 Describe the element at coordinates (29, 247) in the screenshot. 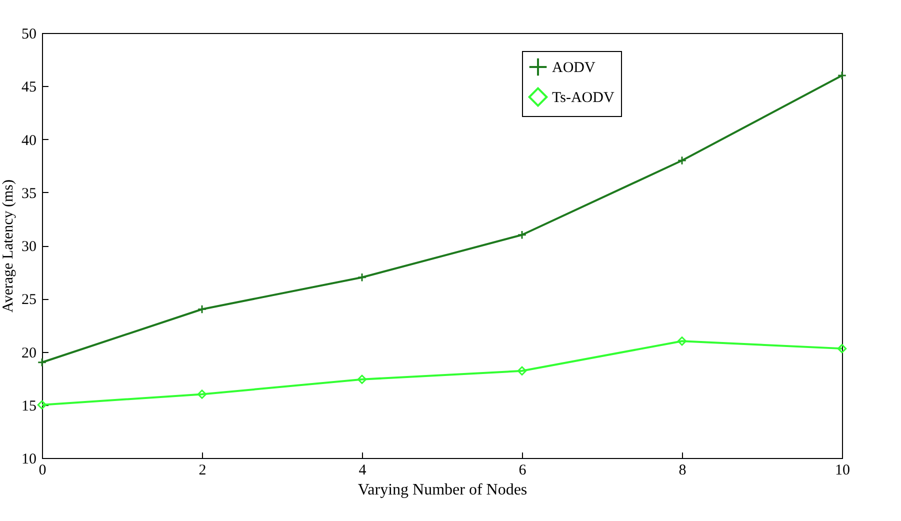

I see `y-tick-label: 30` at that location.